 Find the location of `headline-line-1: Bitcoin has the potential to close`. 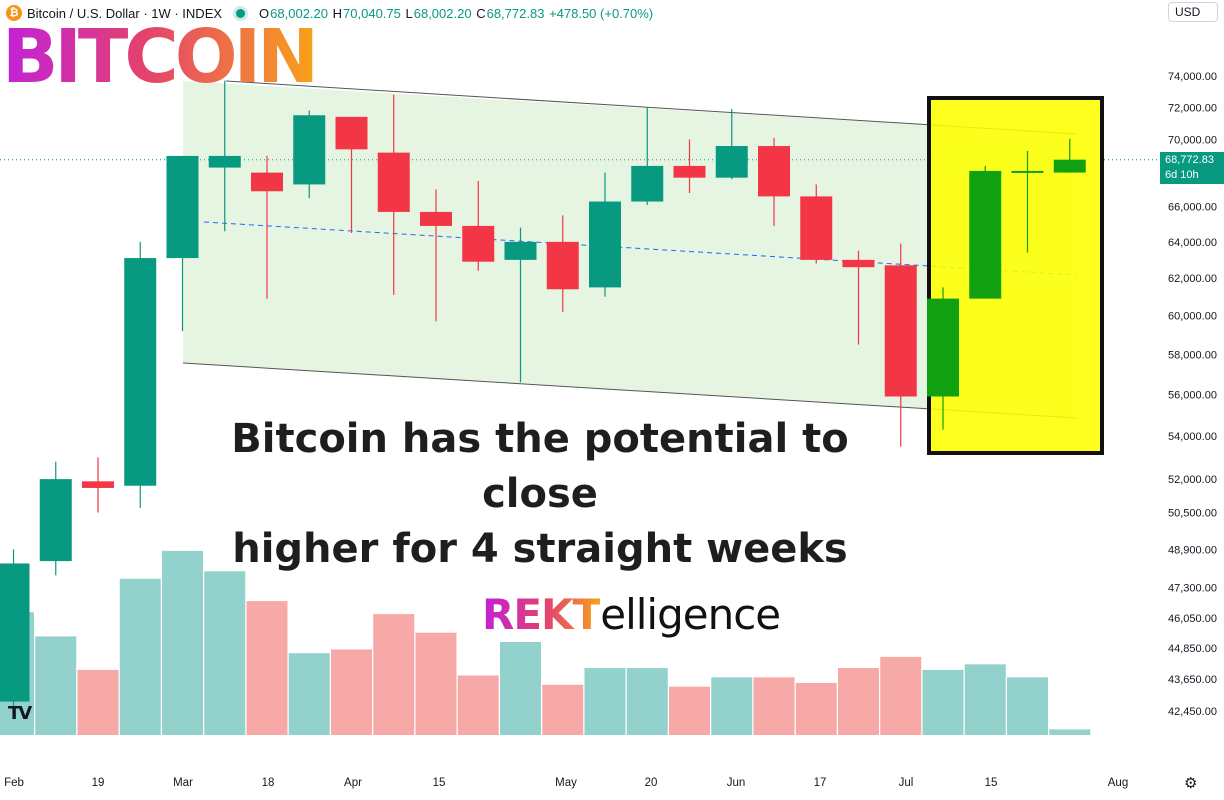

headline-line-1: Bitcoin has the potential to close is located at coordinates (540, 466).